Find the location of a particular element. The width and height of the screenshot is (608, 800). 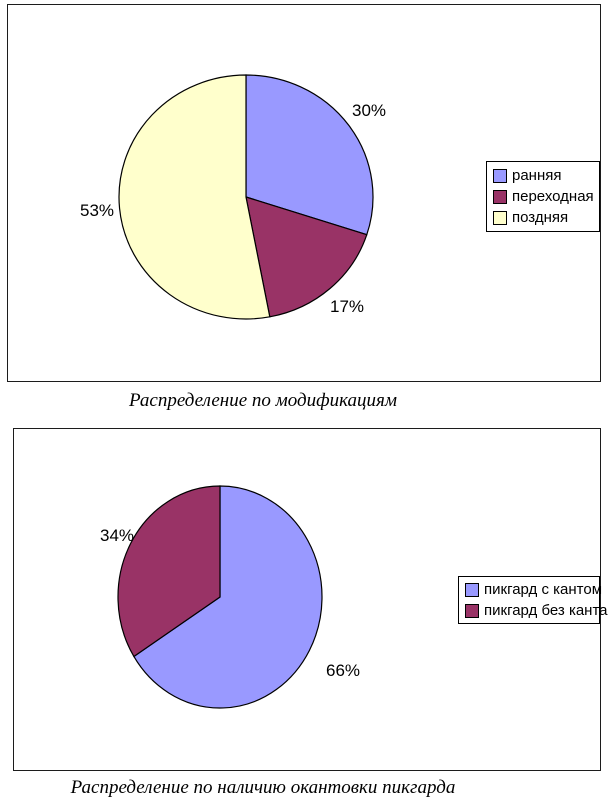

legend-item: ранняя is located at coordinates (543, 175).